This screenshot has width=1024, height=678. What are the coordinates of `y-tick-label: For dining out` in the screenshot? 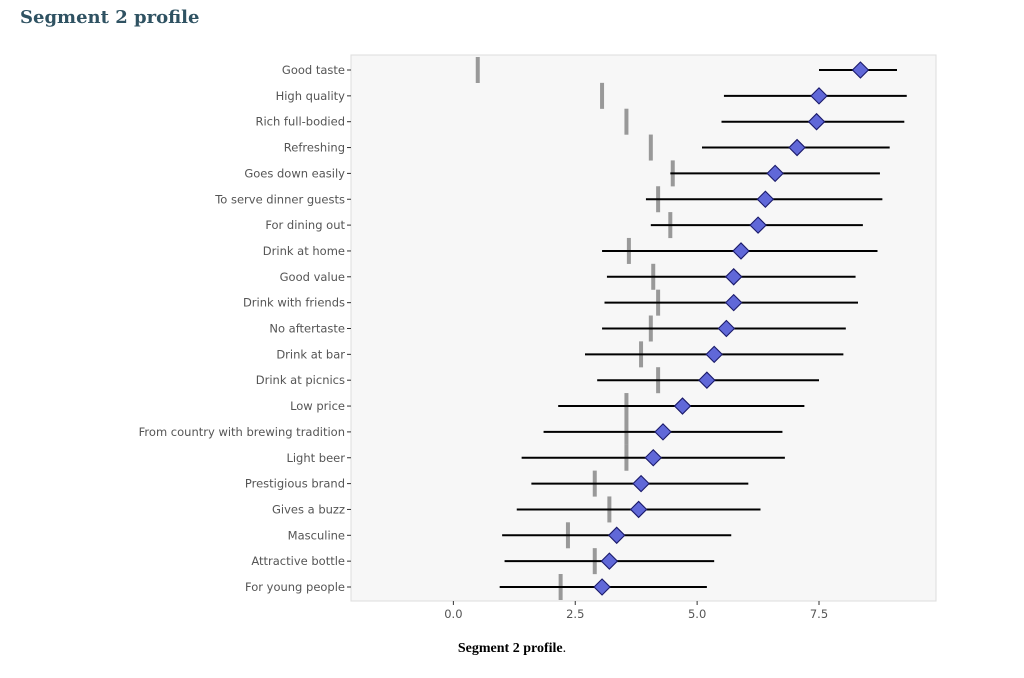 It's located at (305, 225).